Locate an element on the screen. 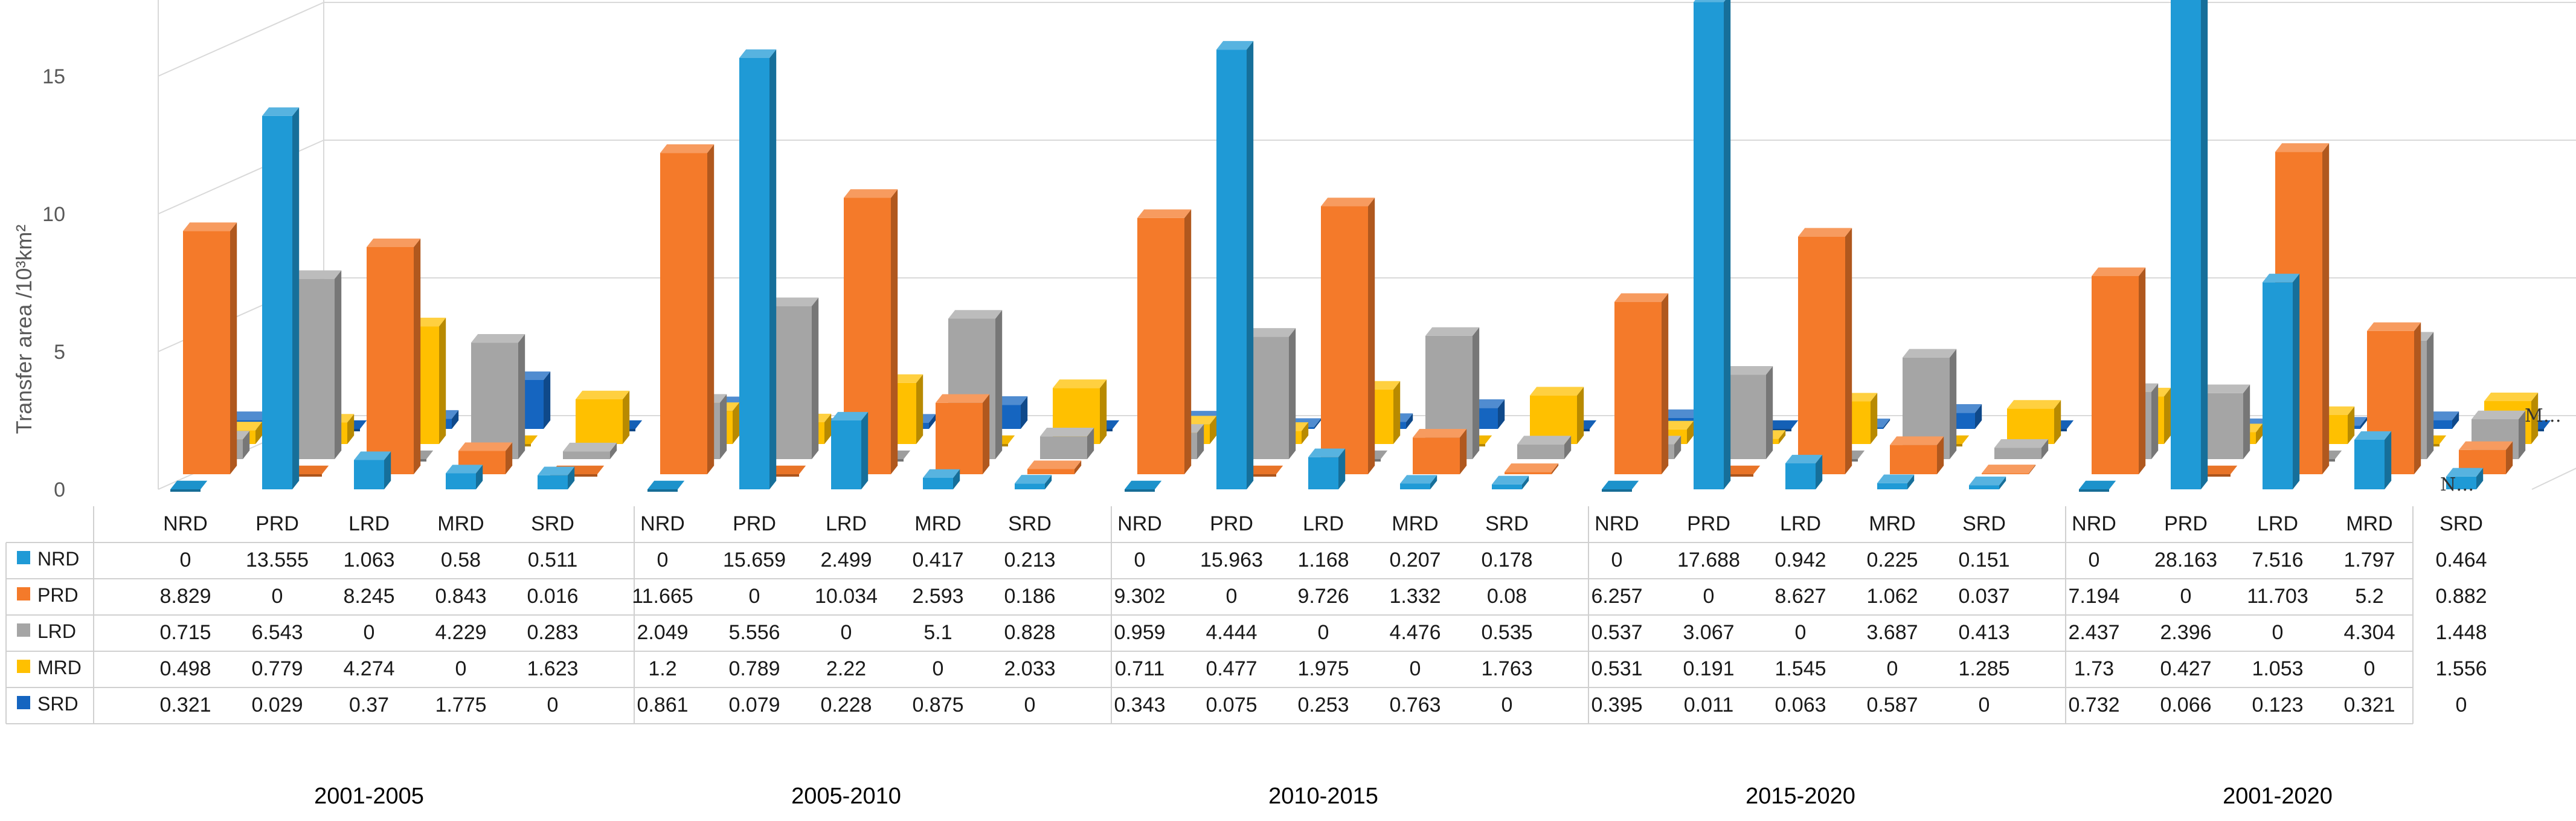 This screenshot has width=2576, height=821. bar-nrd-2001-2020-nrd is located at coordinates (2097, 486).